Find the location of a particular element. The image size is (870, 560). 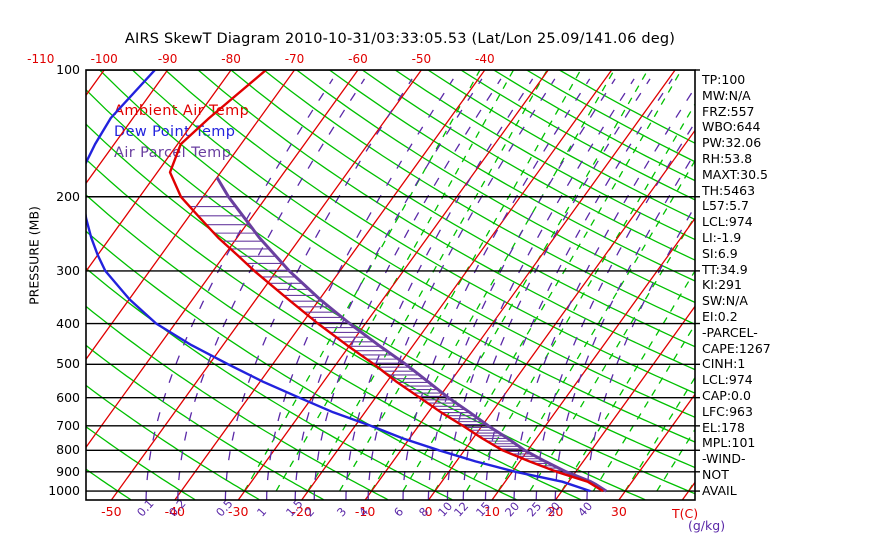

bottom-temp-tick: 10 is located at coordinates (492, 511).